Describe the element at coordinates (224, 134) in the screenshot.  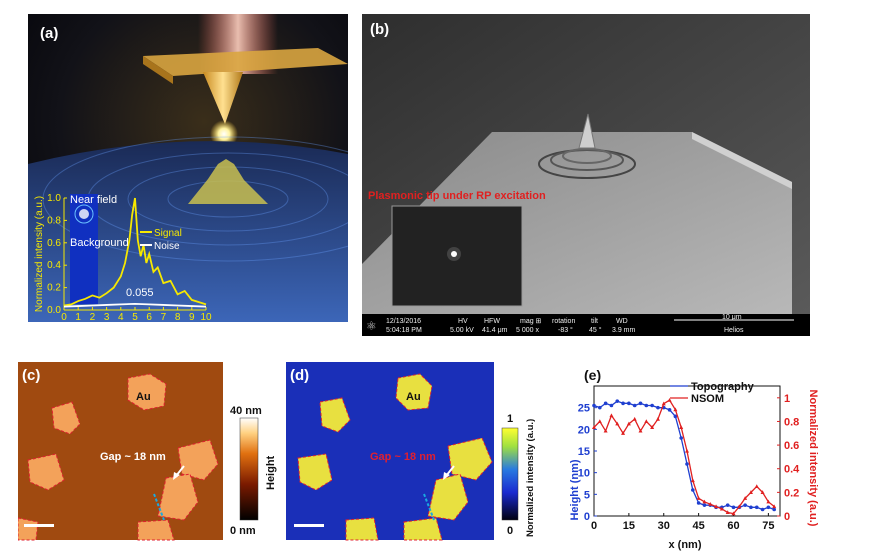
I see `near-field-spot` at that location.